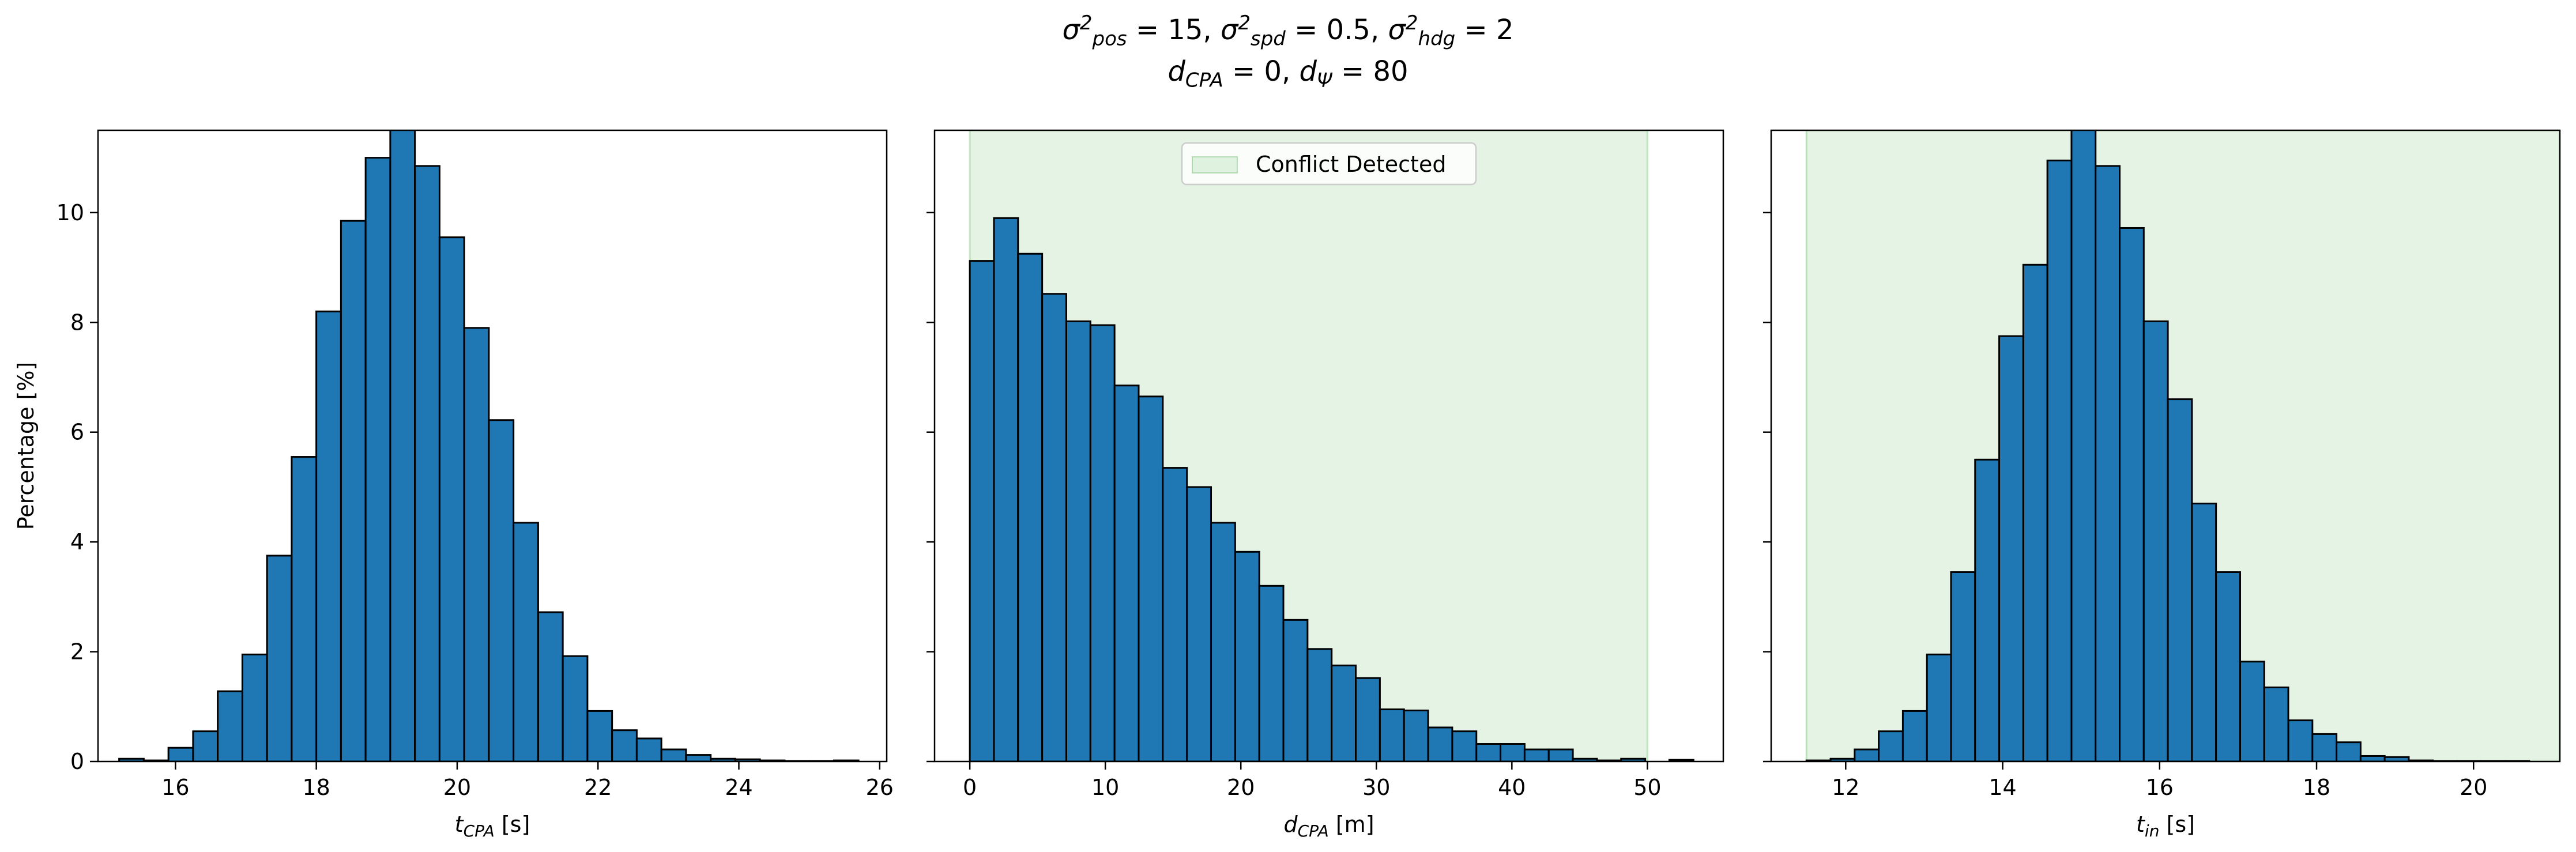  Describe the element at coordinates (1647, 787) in the screenshot. I see `x-tick-label: 50` at that location.